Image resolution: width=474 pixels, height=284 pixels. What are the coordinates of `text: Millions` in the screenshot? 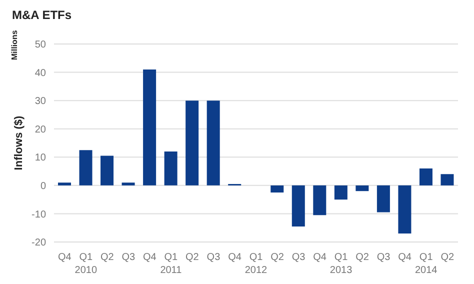 It's located at (14, 45).